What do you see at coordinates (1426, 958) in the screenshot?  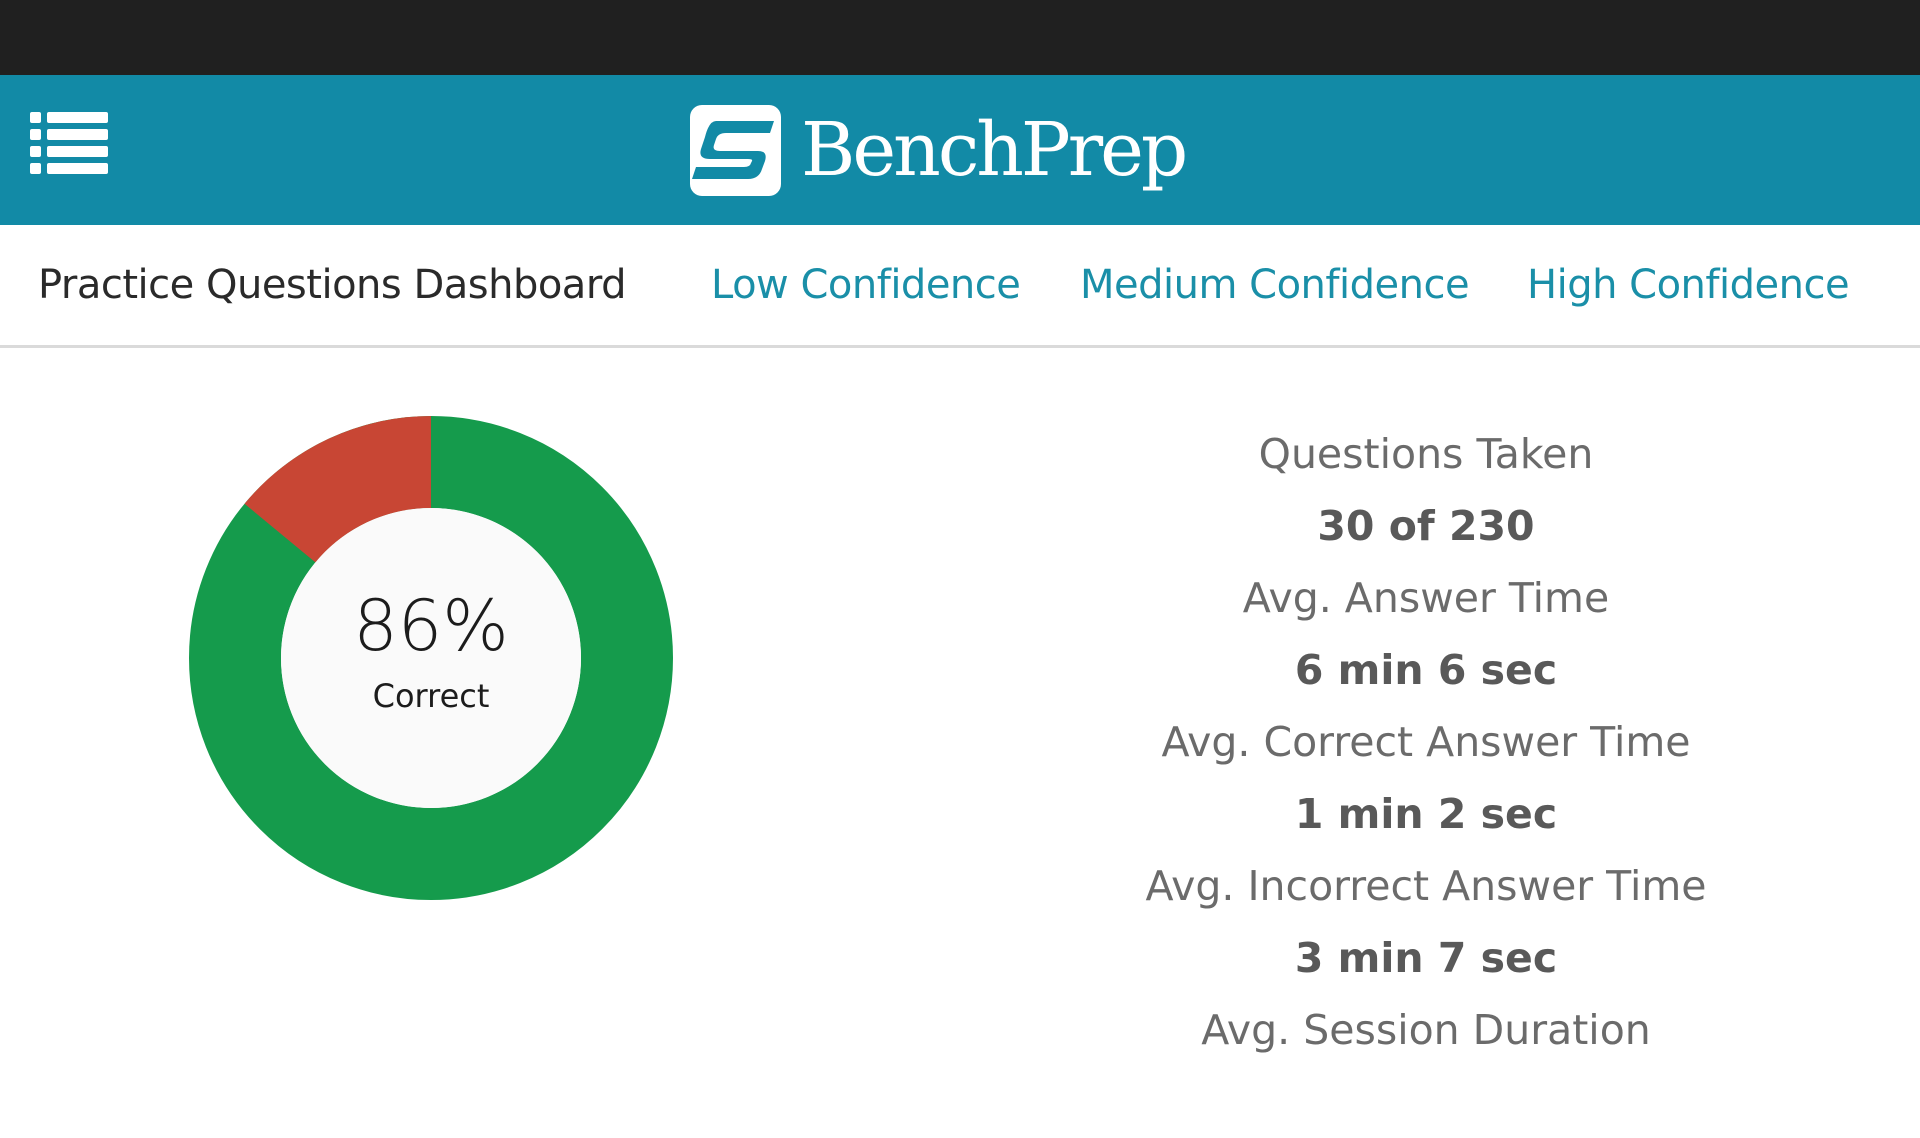 I see `stat-value-avg-incorrect-time: 3 min 7 sec` at bounding box center [1426, 958].